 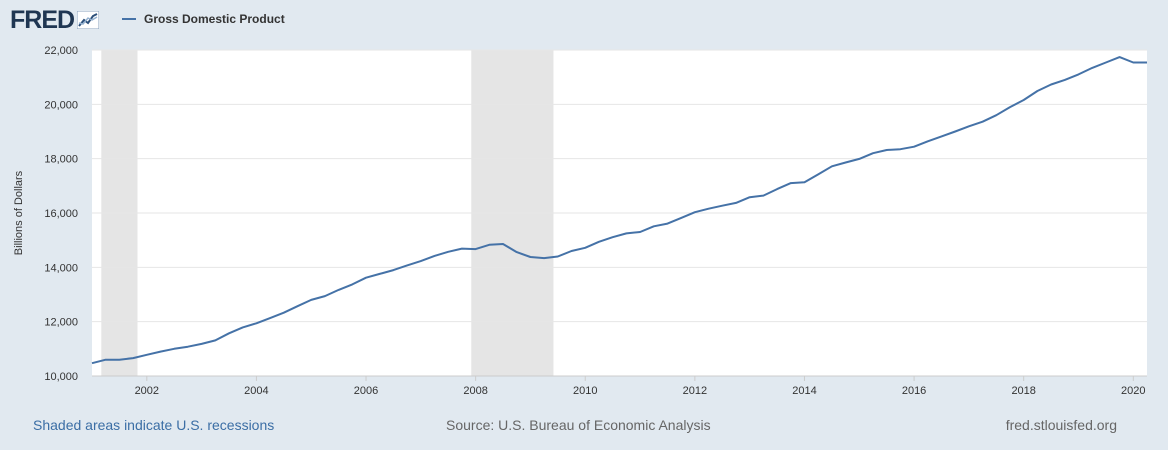 I want to click on x-tick-label: 2020, so click(x=1133, y=391).